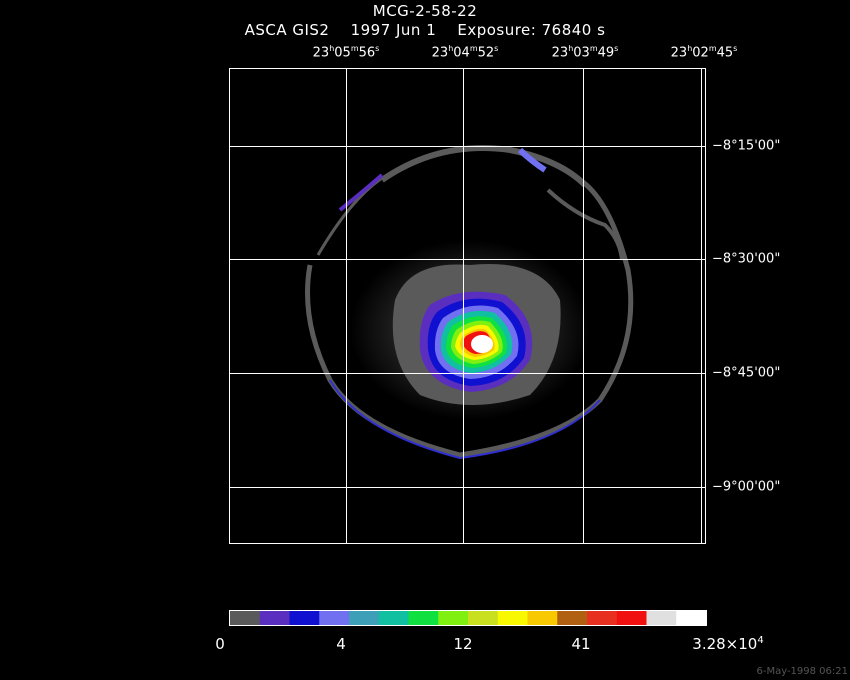  Describe the element at coordinates (393, 30) in the screenshot. I see `observation-date: 1997 Jun 1` at that location.